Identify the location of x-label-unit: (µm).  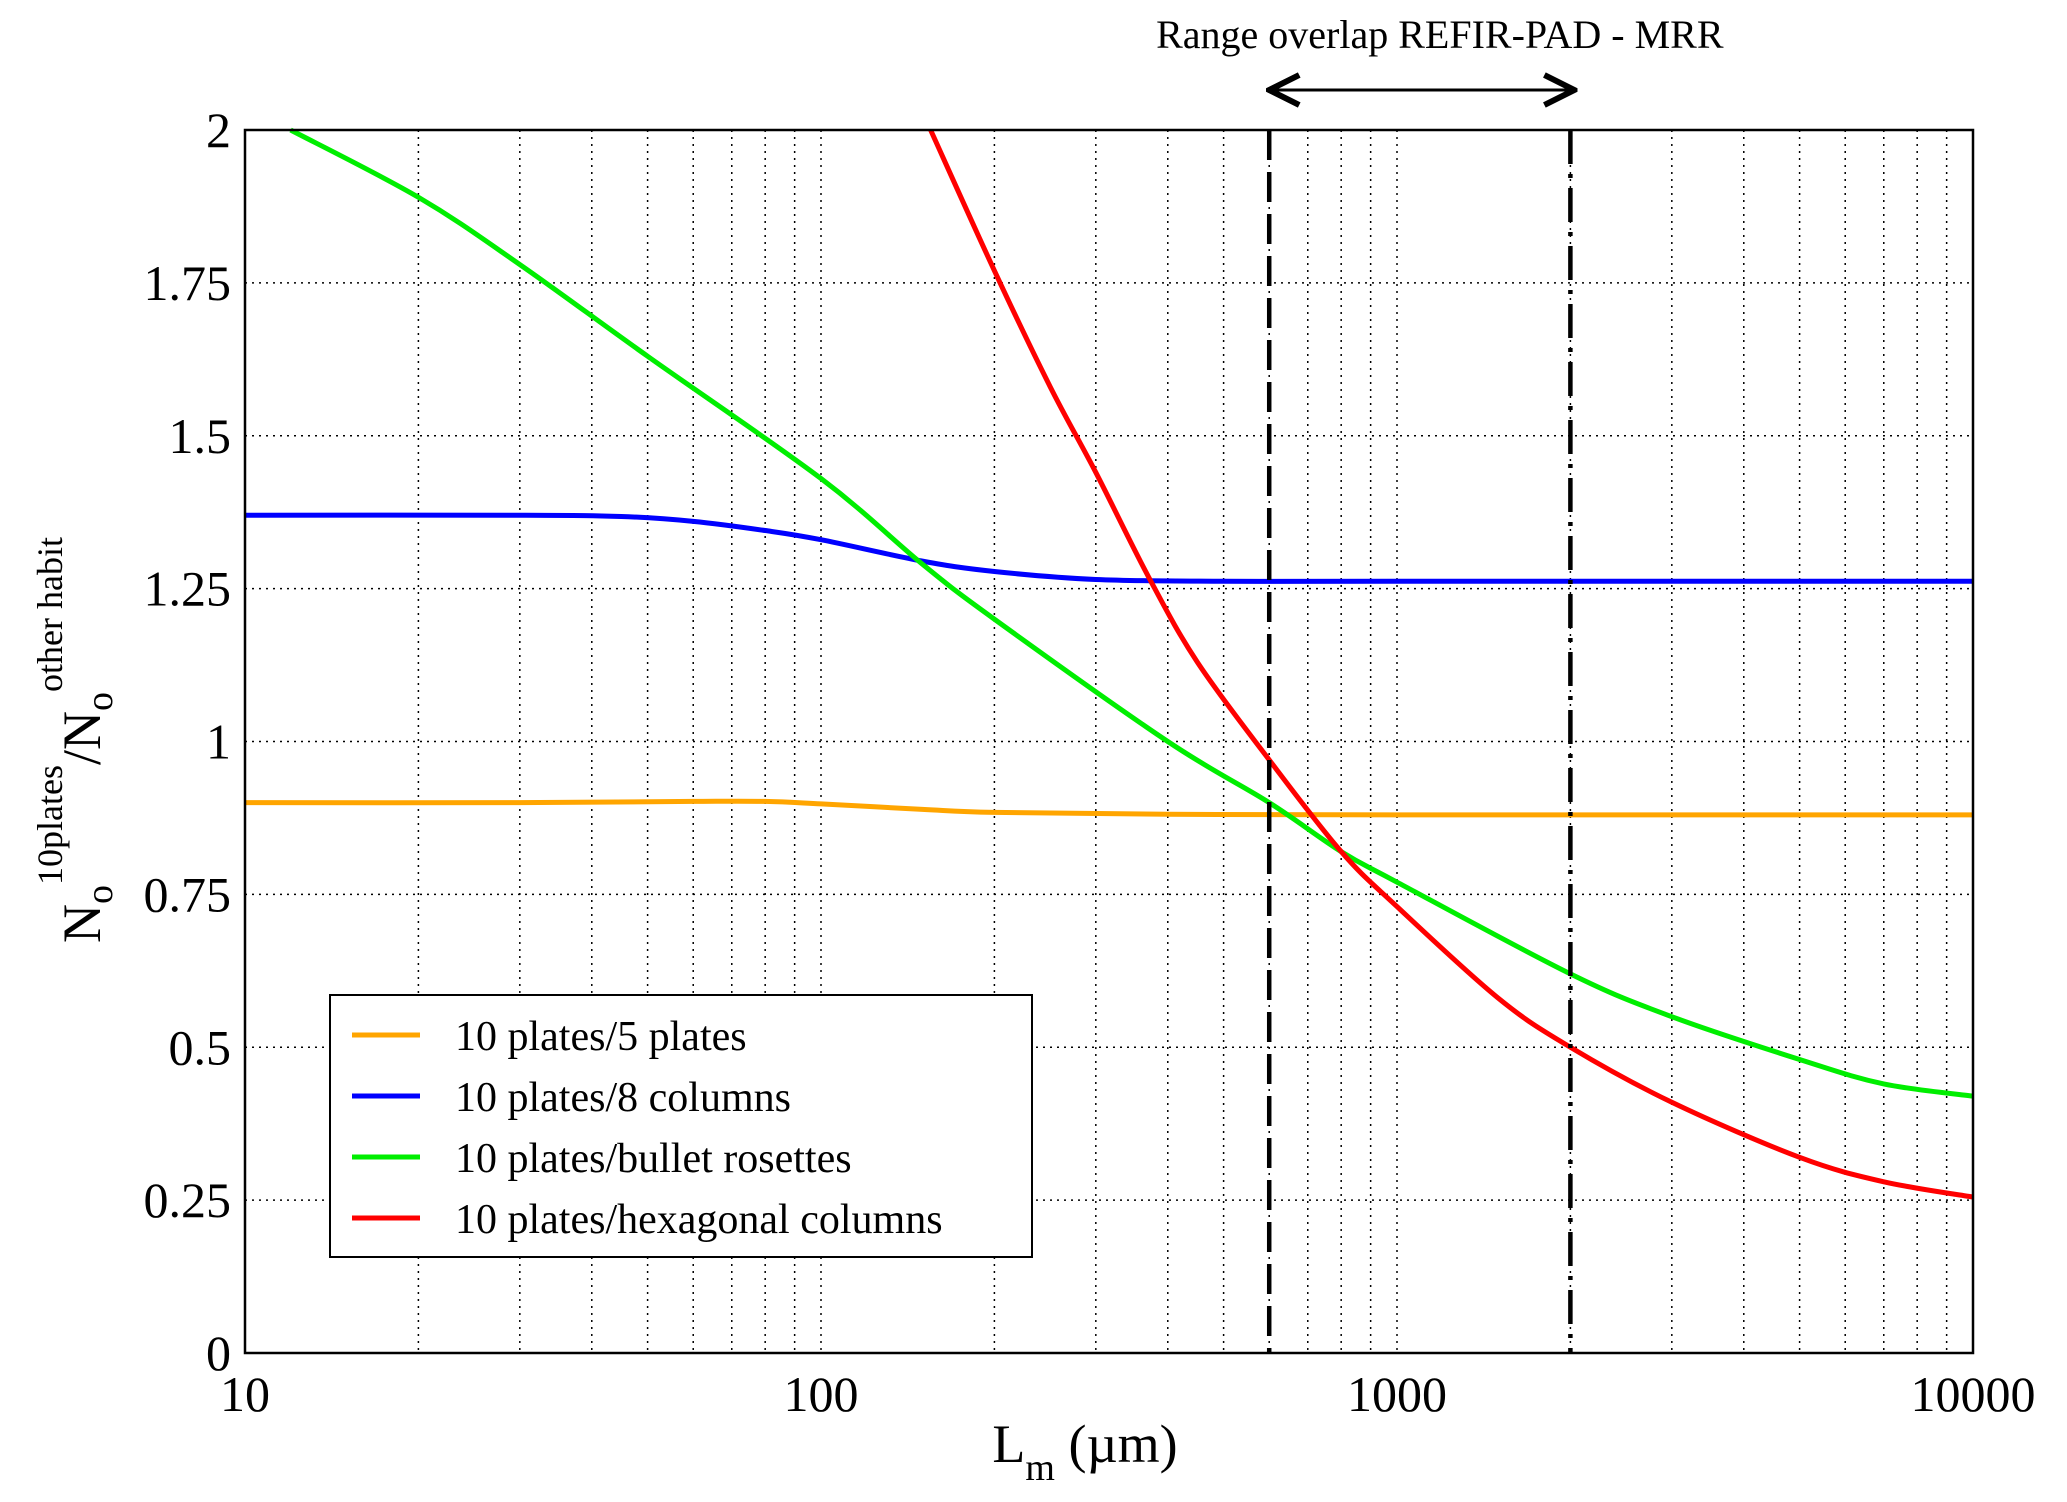
(1116, 1444).